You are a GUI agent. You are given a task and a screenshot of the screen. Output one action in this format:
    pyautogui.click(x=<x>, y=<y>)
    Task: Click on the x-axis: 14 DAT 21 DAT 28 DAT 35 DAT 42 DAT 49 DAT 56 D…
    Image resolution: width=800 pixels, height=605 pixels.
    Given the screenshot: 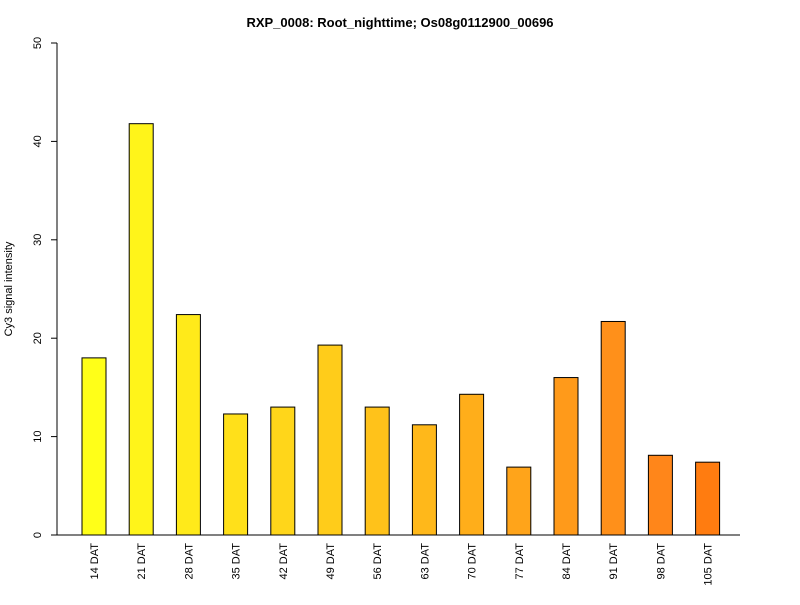 What is the action you would take?
    pyautogui.click(x=398, y=560)
    